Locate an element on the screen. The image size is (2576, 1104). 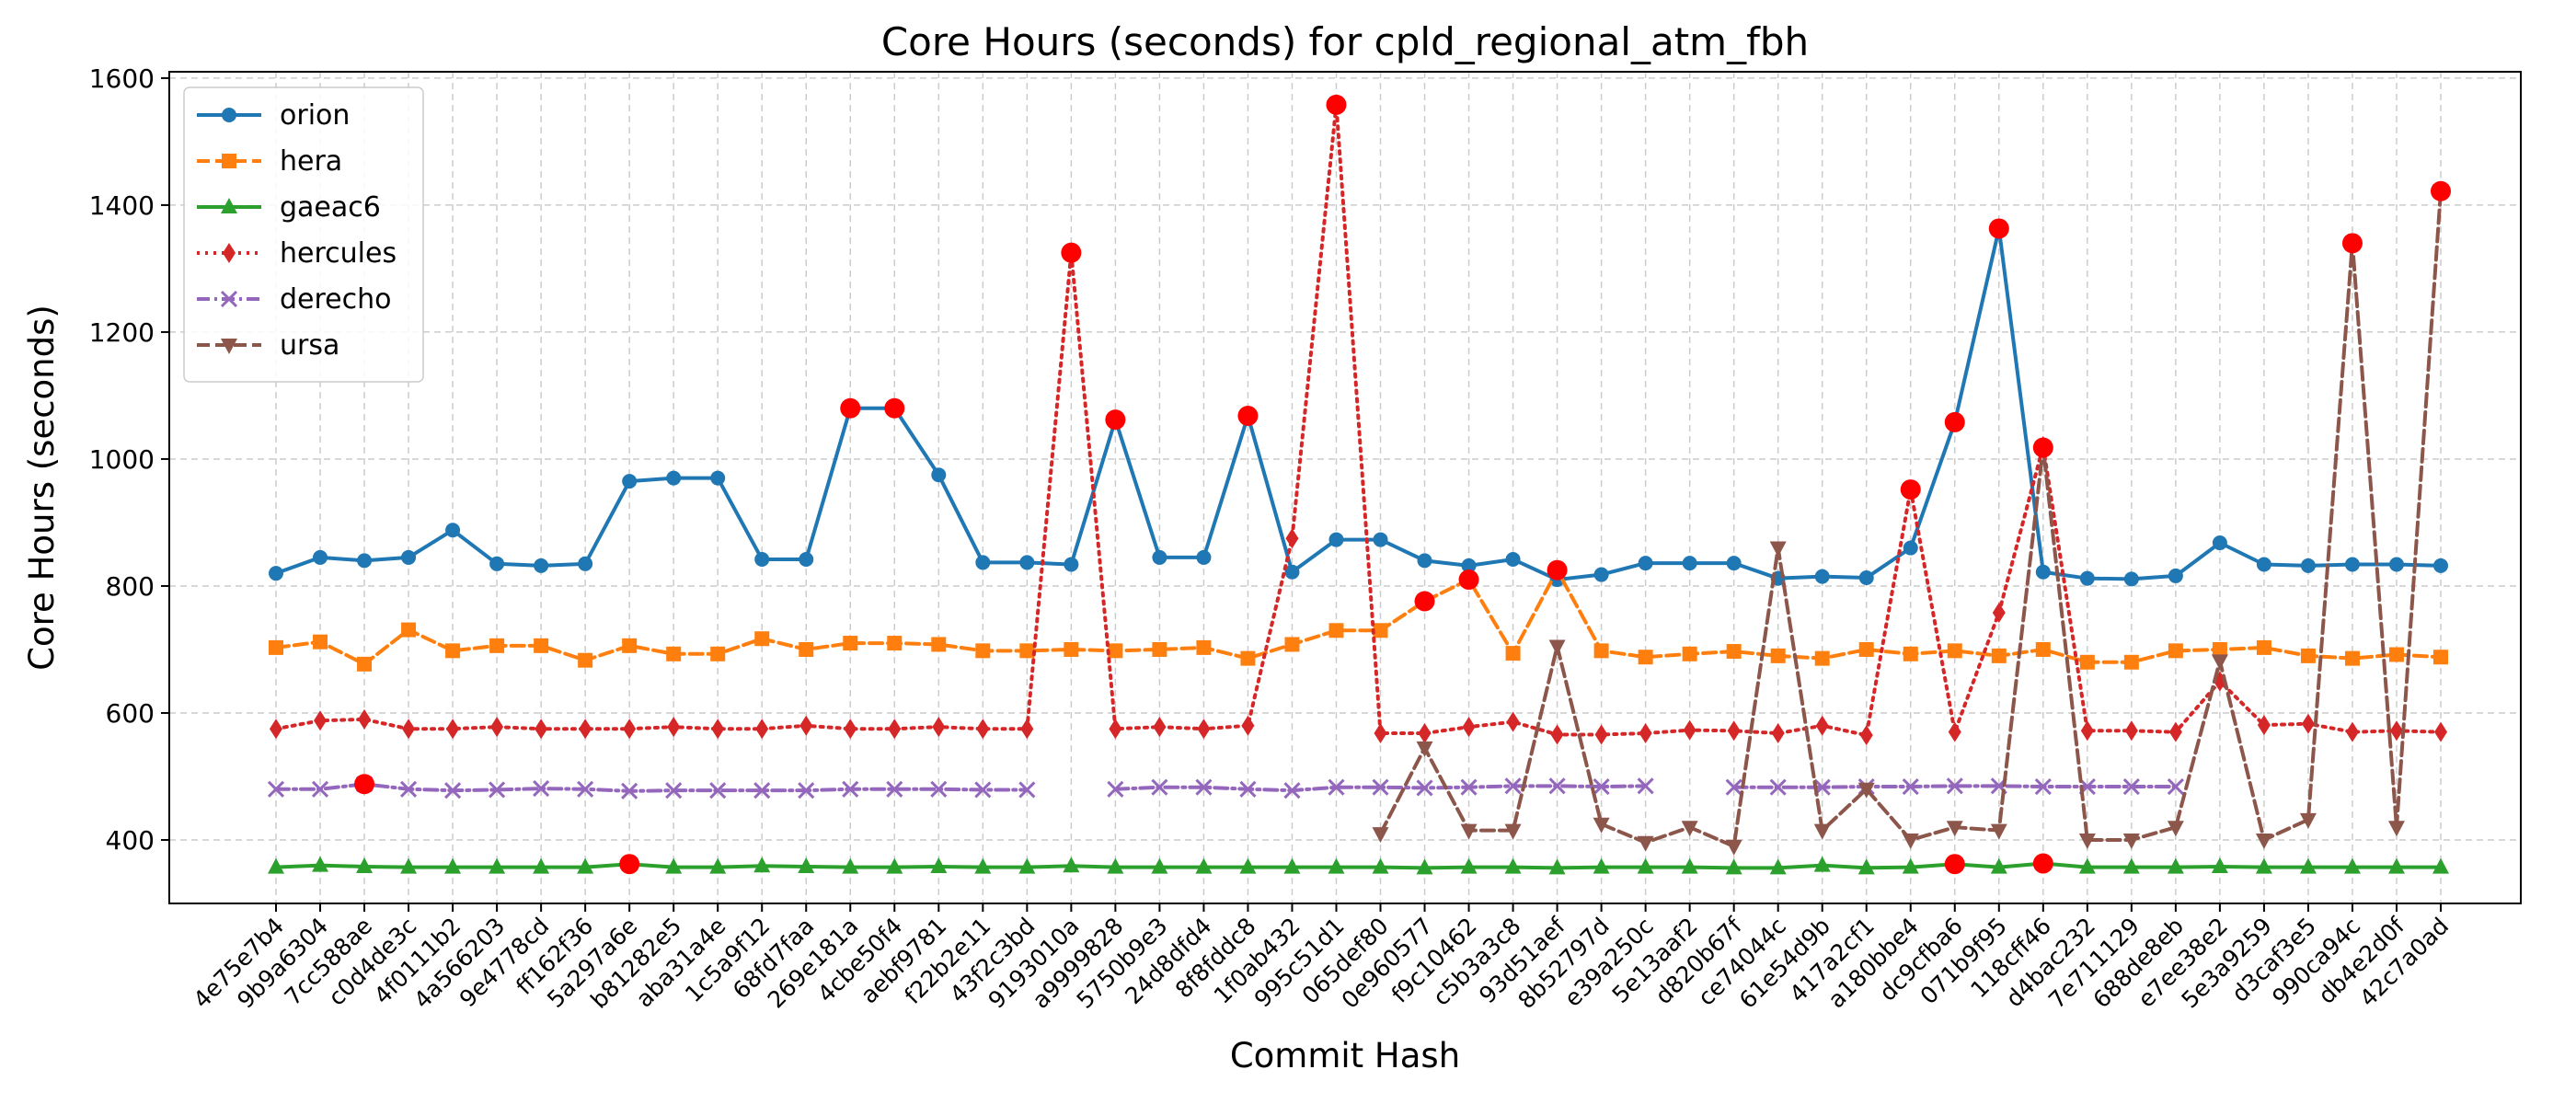
y-axis: 400 600 800 1000 1200 1400 1600 is located at coordinates (129, 459).